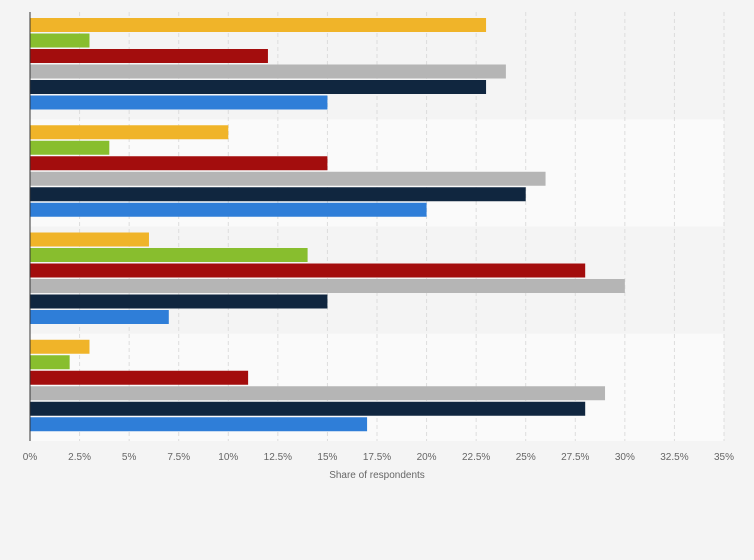 Image resolution: width=754 pixels, height=560 pixels. What do you see at coordinates (476, 457) in the screenshot?
I see `x-tick-label: 22.5%` at bounding box center [476, 457].